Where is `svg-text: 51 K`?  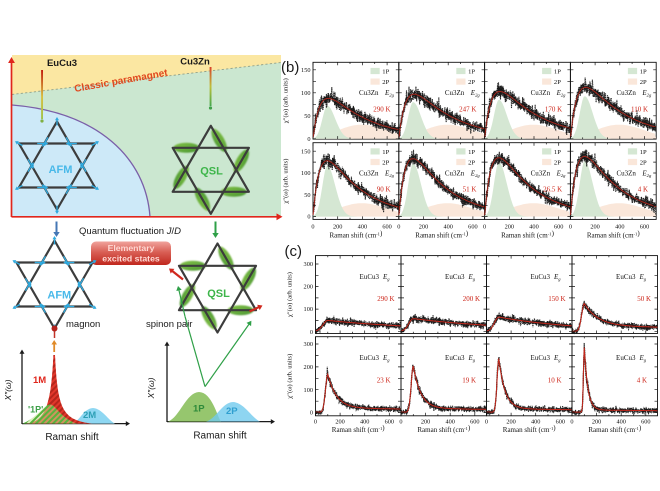
svg-text: 51 K is located at coordinates (470, 190).